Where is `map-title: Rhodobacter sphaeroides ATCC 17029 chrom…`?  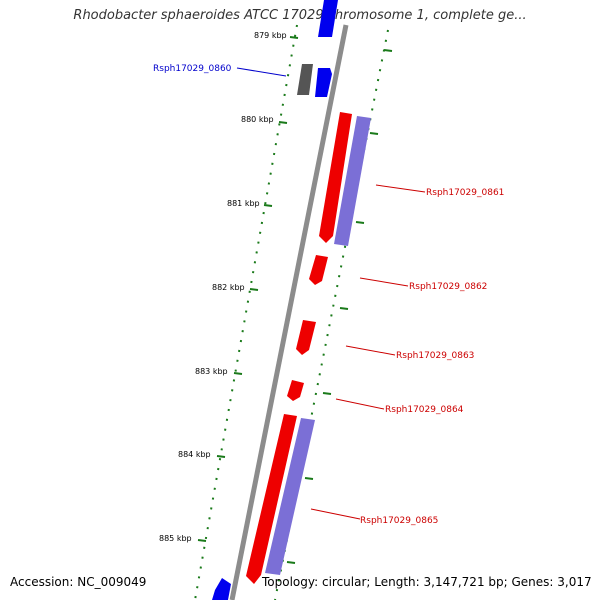
map-title: Rhodobacter sphaeroides ATCC 17029 chrom… is located at coordinates (300, 15).